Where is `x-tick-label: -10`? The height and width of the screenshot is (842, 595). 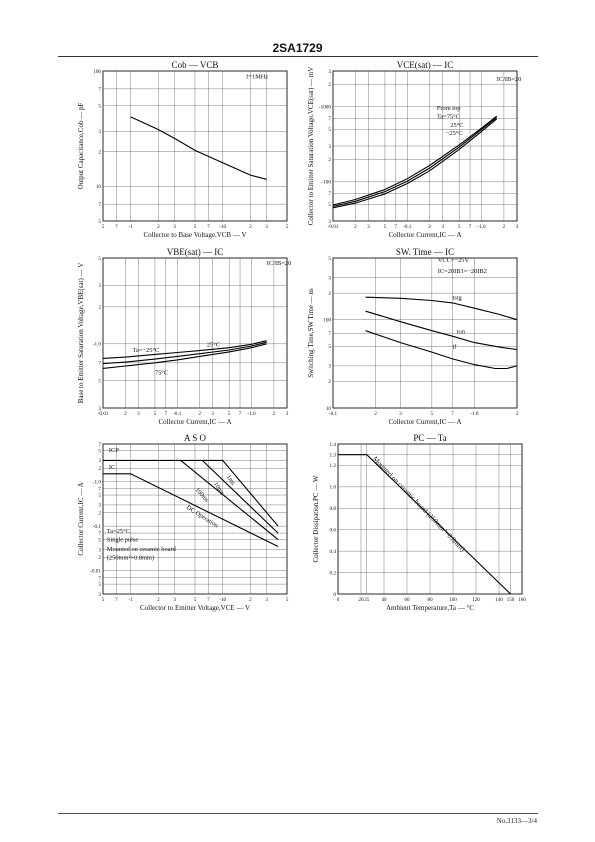 x-tick-label: -10 is located at coordinates (222, 600).